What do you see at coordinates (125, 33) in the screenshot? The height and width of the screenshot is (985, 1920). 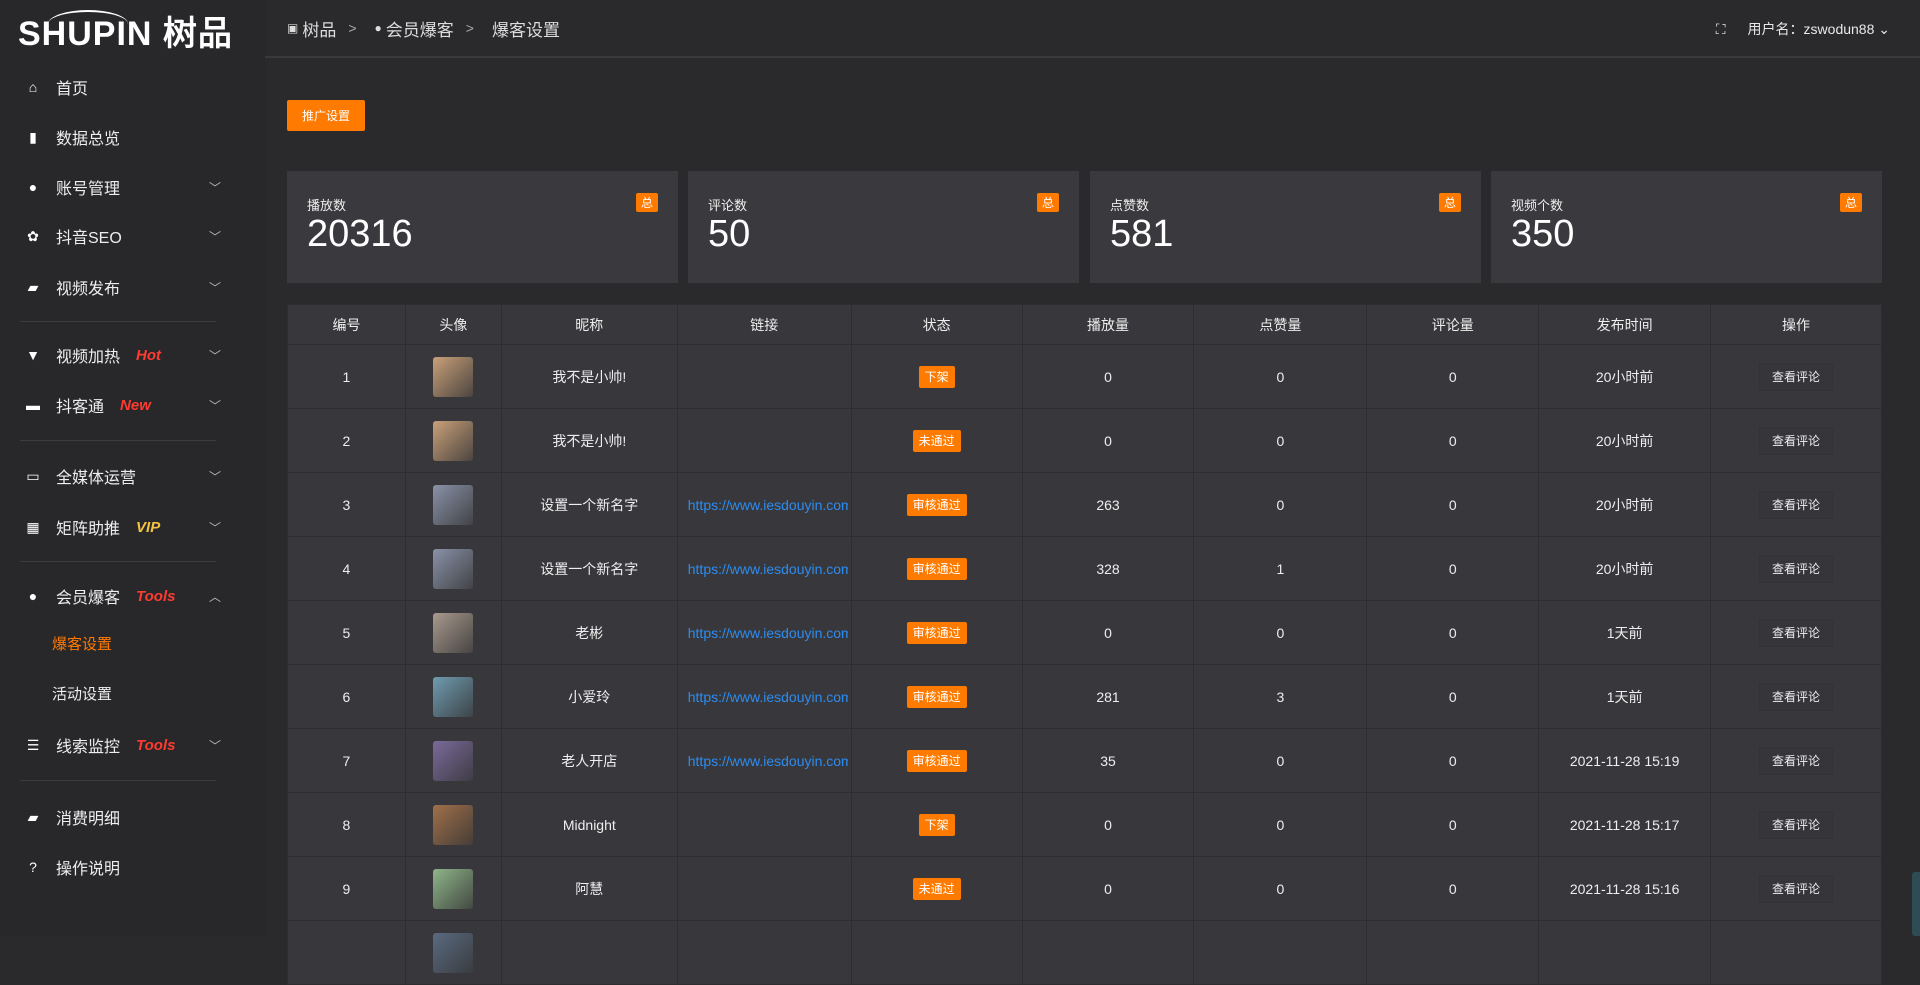 I see `logo-text: SHUPIN 树品` at bounding box center [125, 33].